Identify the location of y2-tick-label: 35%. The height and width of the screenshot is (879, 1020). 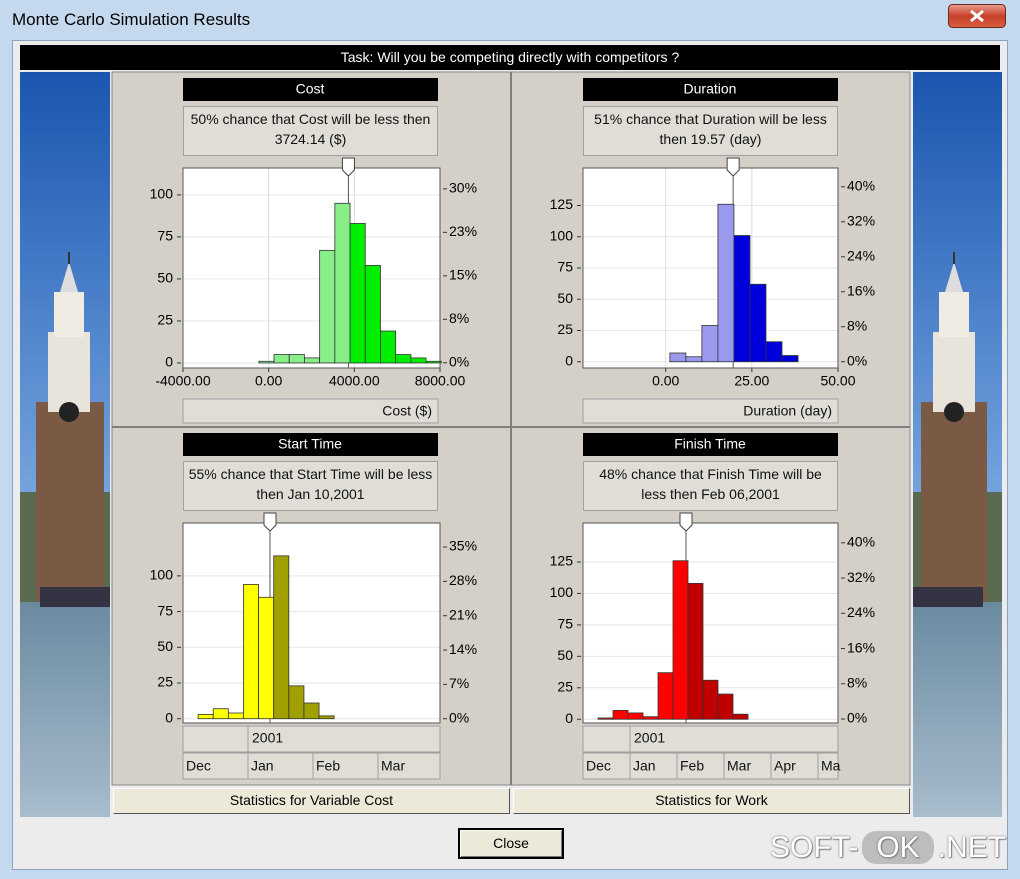
(463, 546).